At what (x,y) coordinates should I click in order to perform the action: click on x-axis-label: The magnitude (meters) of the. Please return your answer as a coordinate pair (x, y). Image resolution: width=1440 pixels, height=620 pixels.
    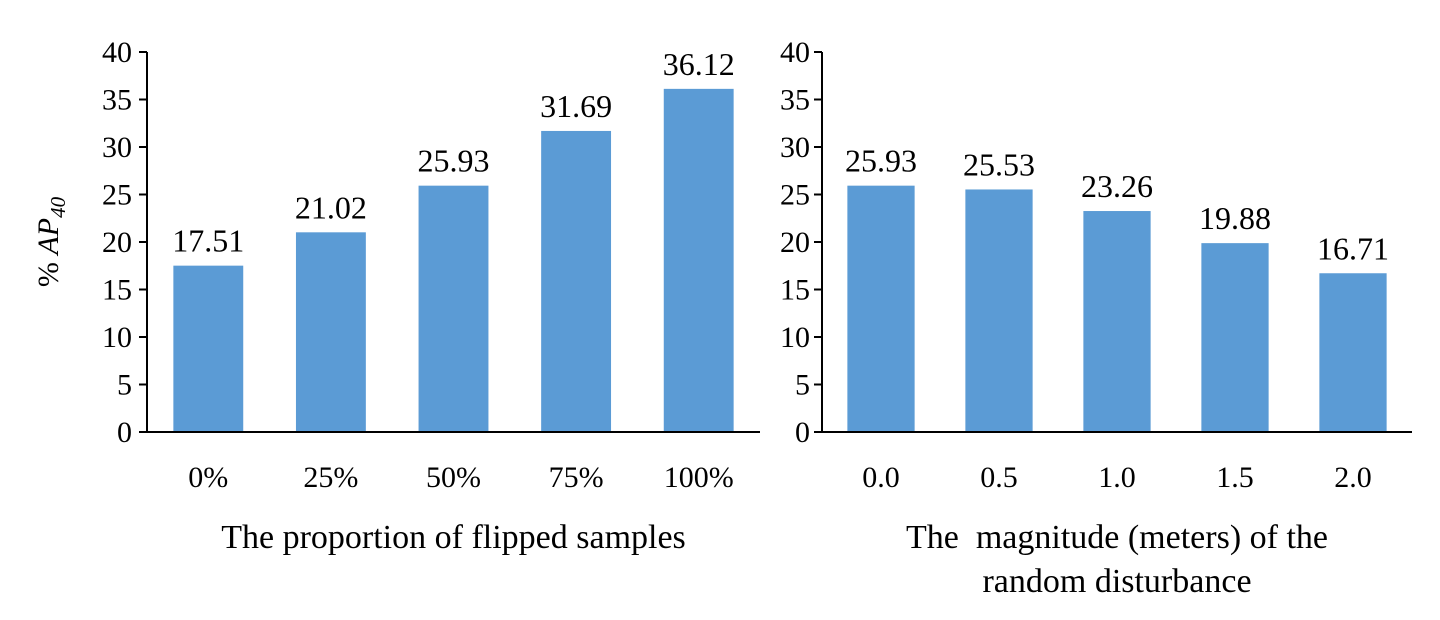
    Looking at the image, I should click on (1117, 537).